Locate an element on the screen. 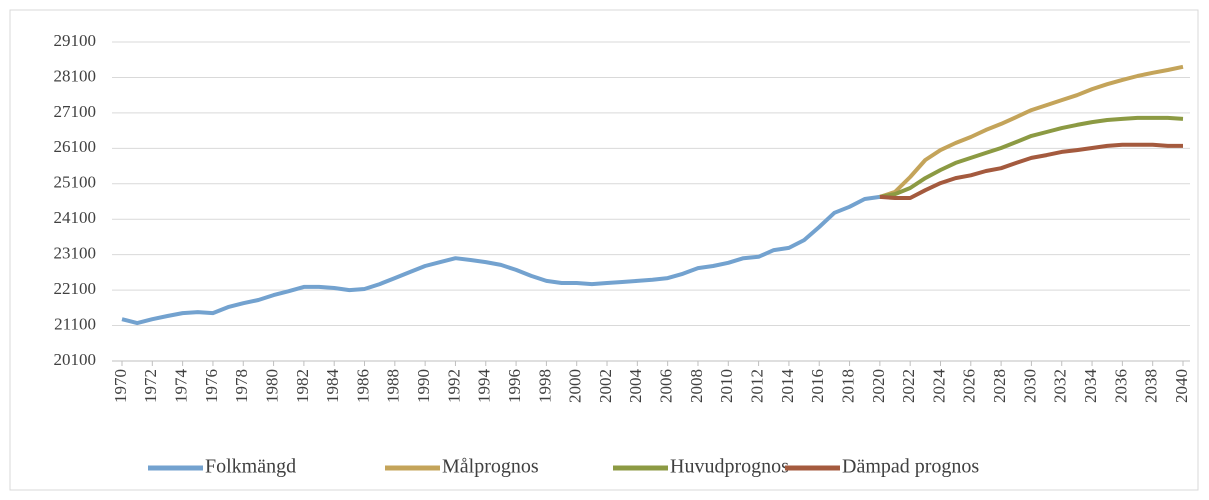  y-tick-label: 24100 is located at coordinates (75, 217).